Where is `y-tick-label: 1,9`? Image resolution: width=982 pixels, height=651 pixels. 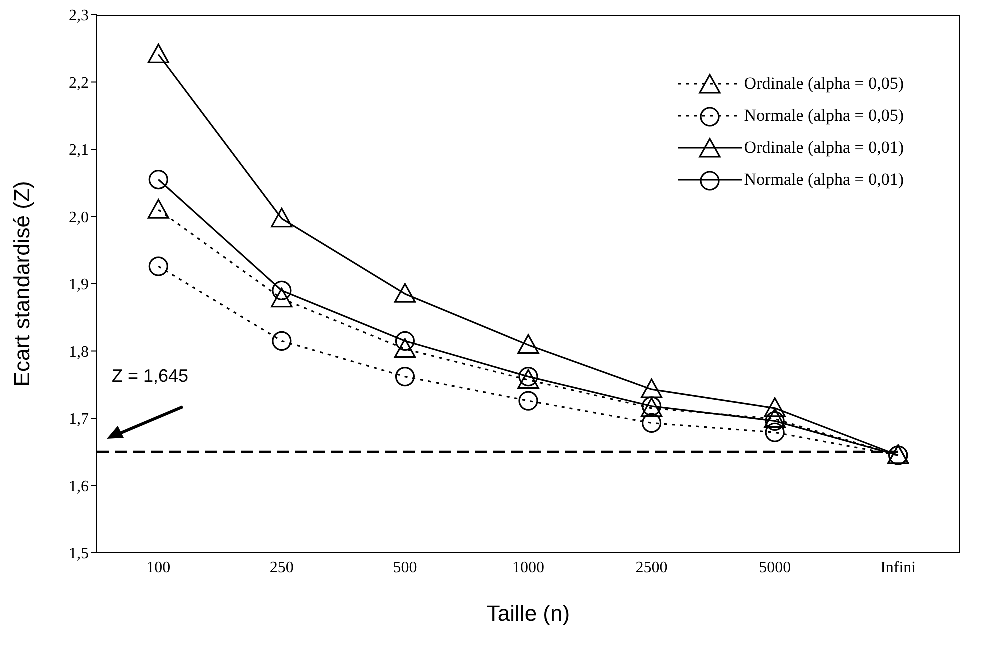
y-tick-label: 1,9 is located at coordinates (79, 285).